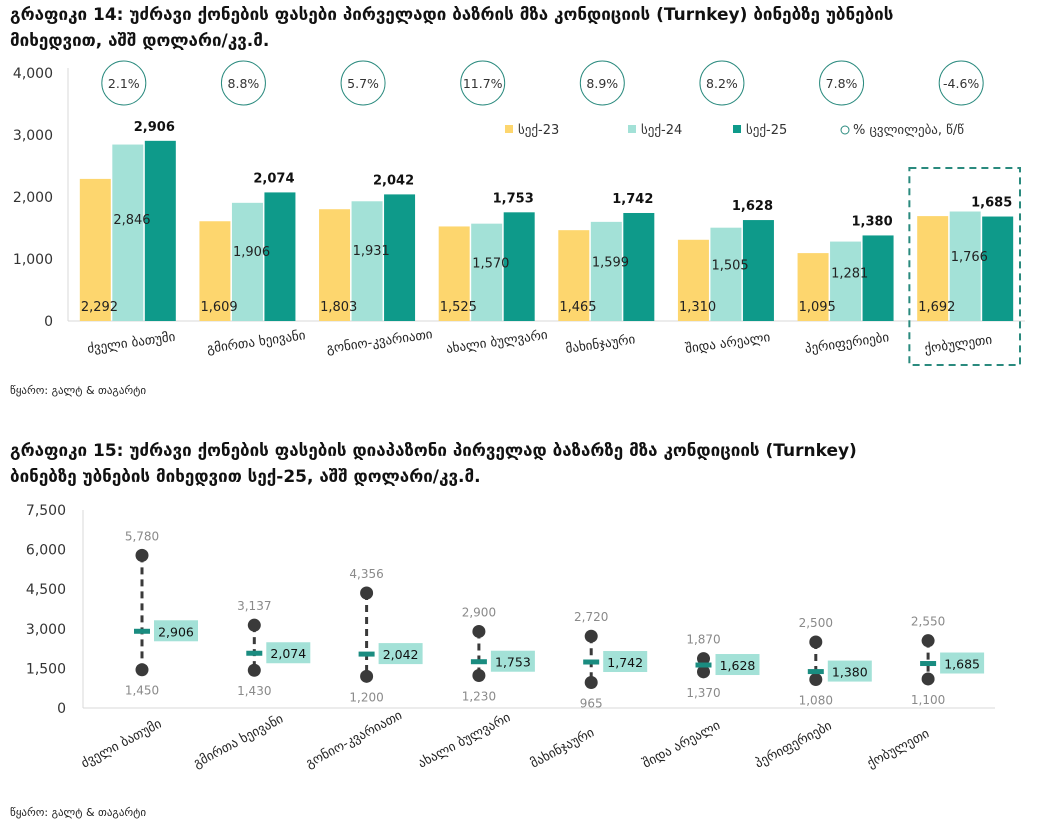  Describe the element at coordinates (513, 198) in the screenshot. I see `bar-value-label-bold: 1,753` at that location.